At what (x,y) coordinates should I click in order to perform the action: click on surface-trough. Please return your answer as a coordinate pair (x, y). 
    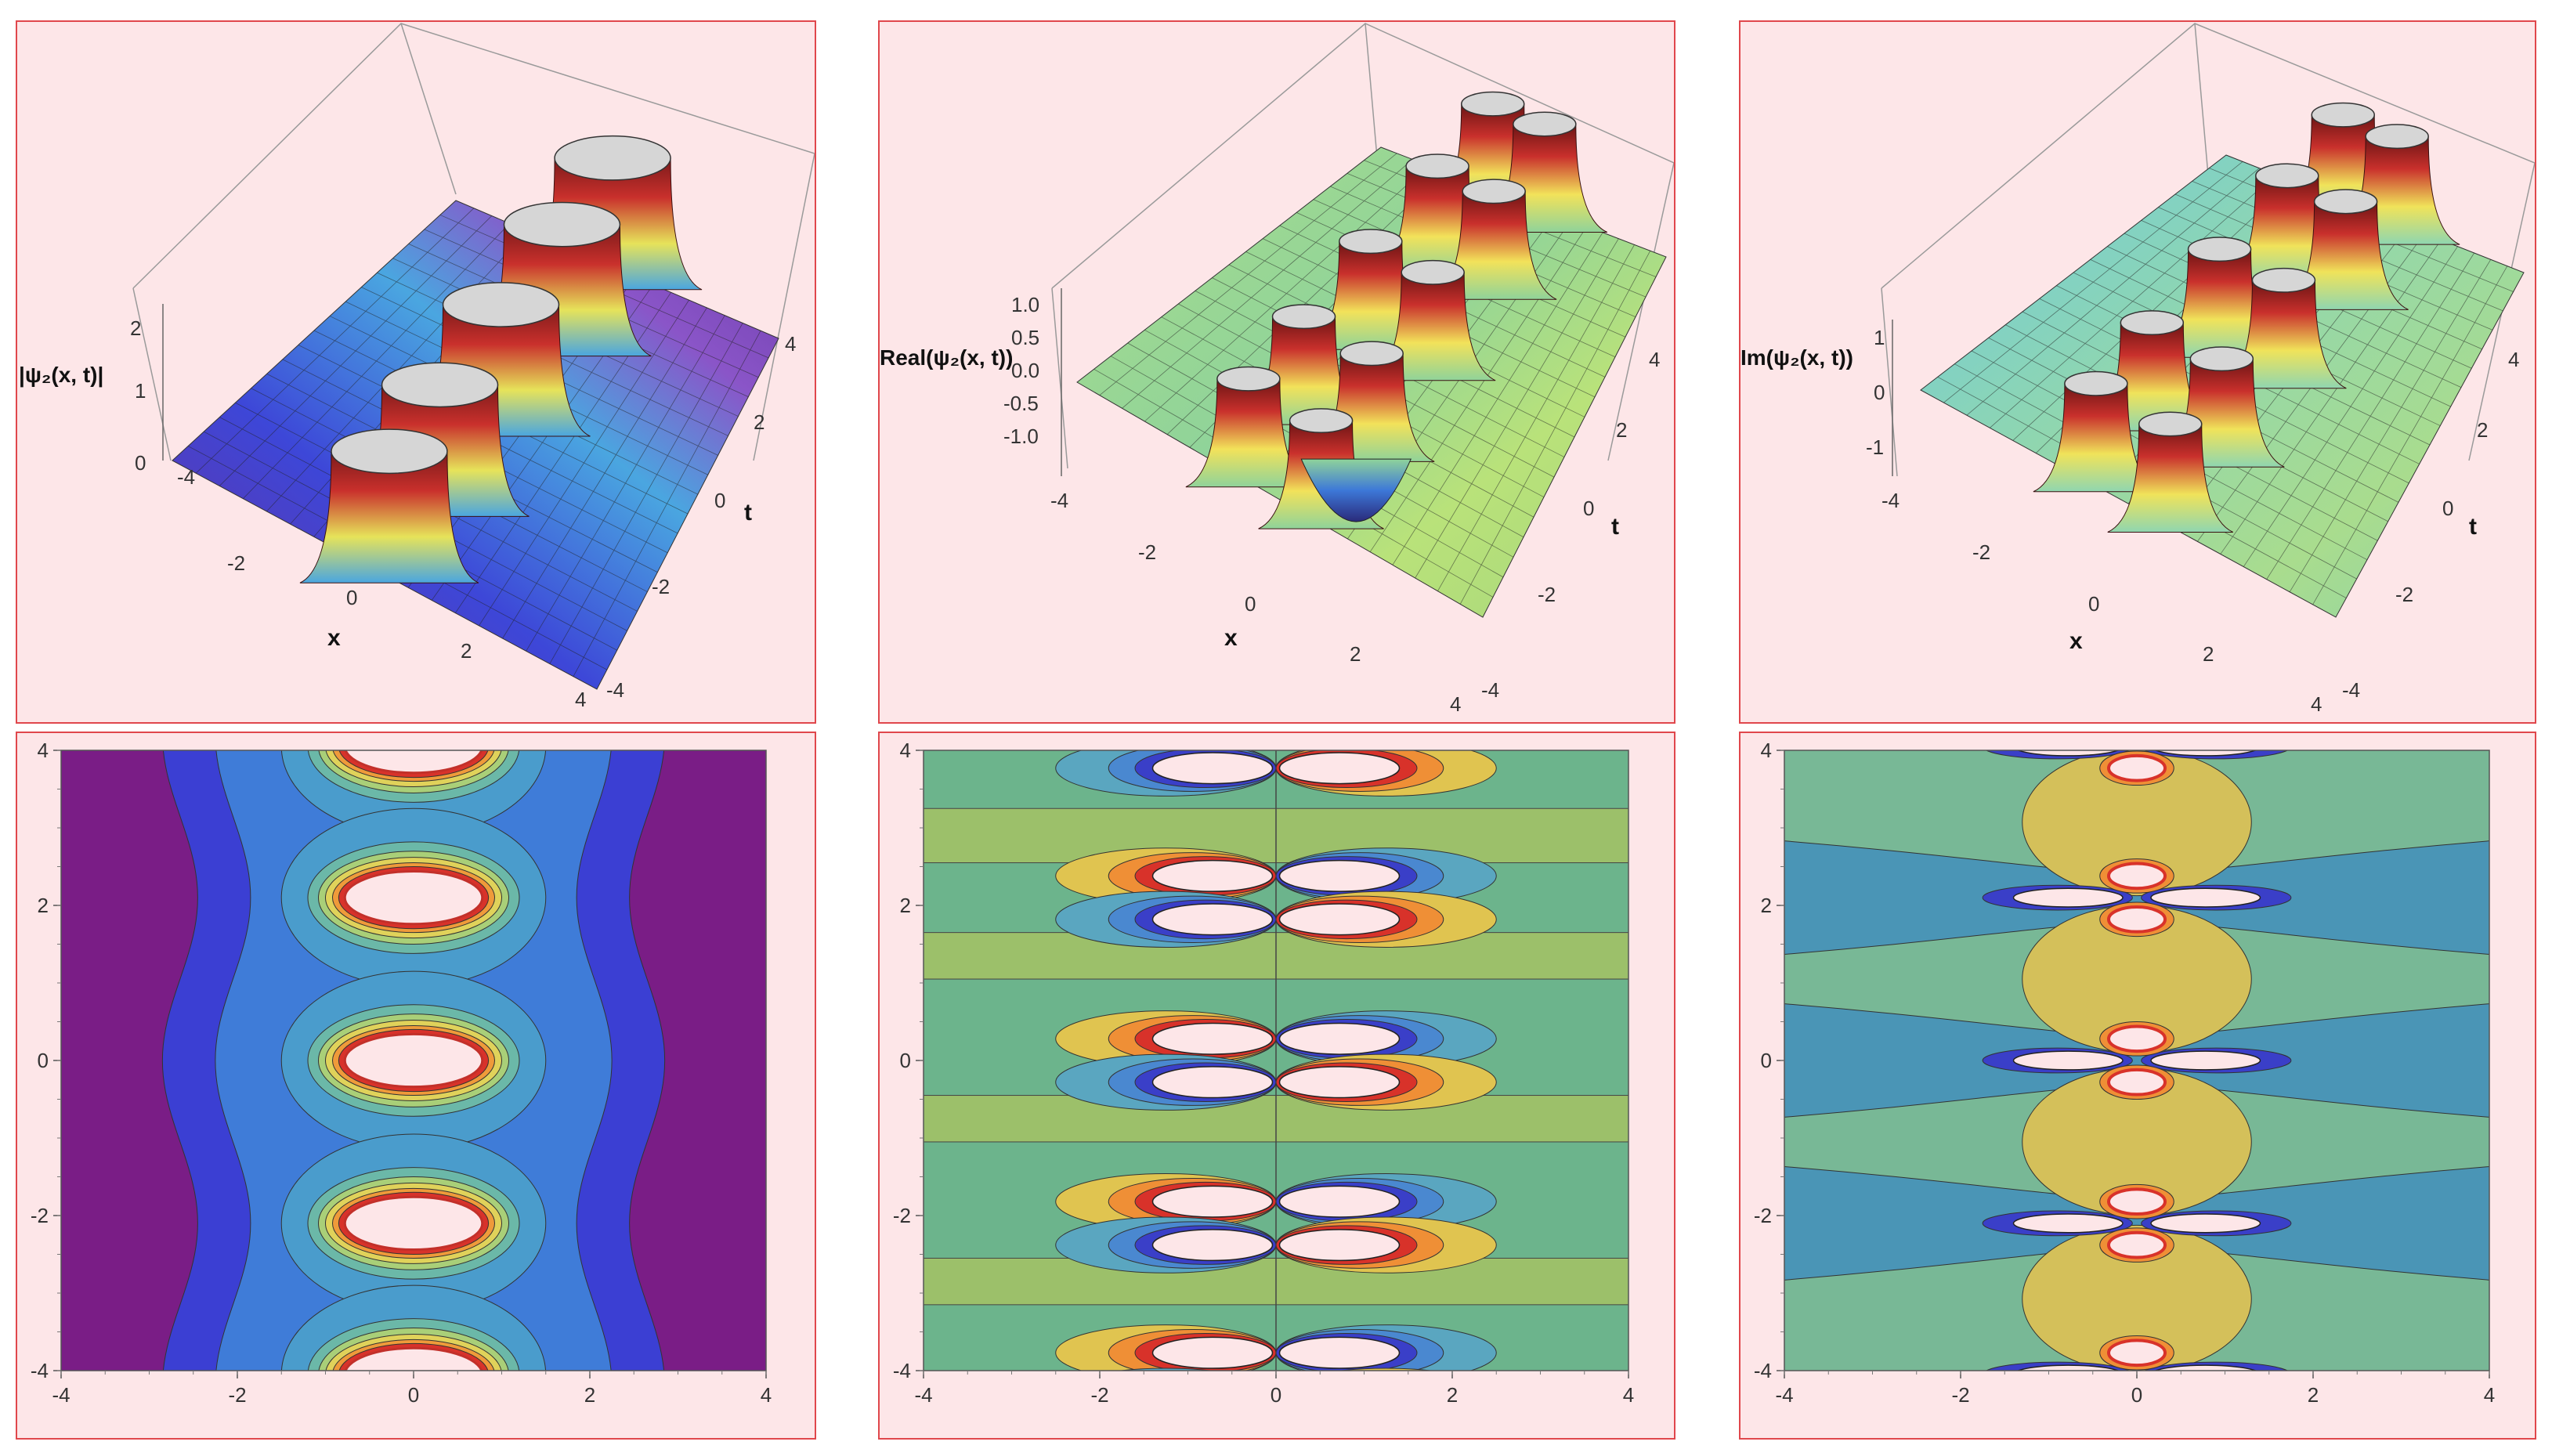
    Looking at the image, I should click on (1356, 490).